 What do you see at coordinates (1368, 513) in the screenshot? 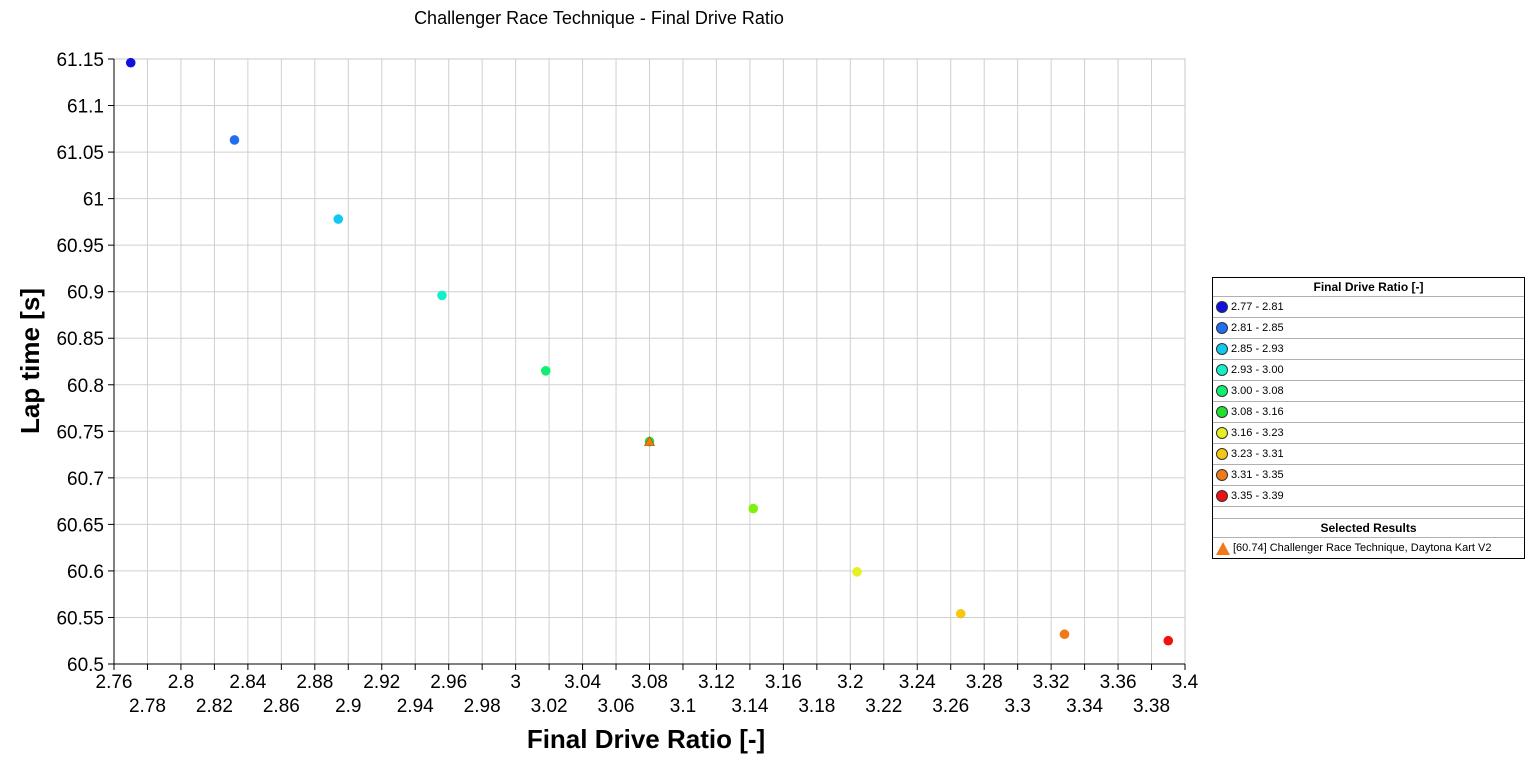
I see `legend-spacer` at bounding box center [1368, 513].